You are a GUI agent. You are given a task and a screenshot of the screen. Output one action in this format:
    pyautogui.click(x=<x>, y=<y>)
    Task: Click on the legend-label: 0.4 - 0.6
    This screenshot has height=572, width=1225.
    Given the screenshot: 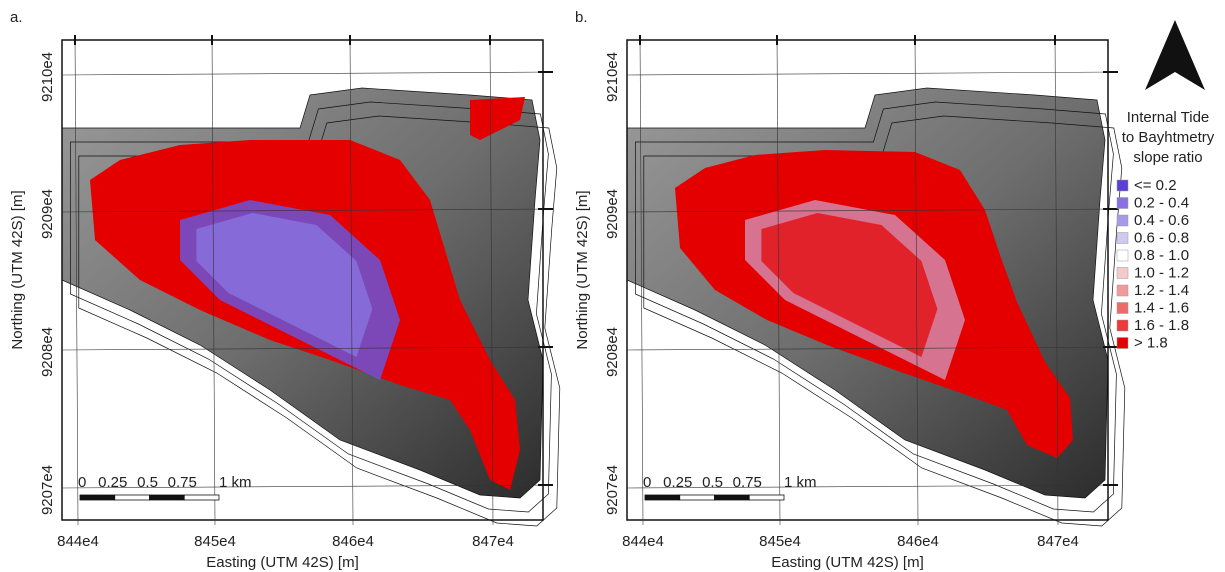 What is the action you would take?
    pyautogui.click(x=1161, y=220)
    